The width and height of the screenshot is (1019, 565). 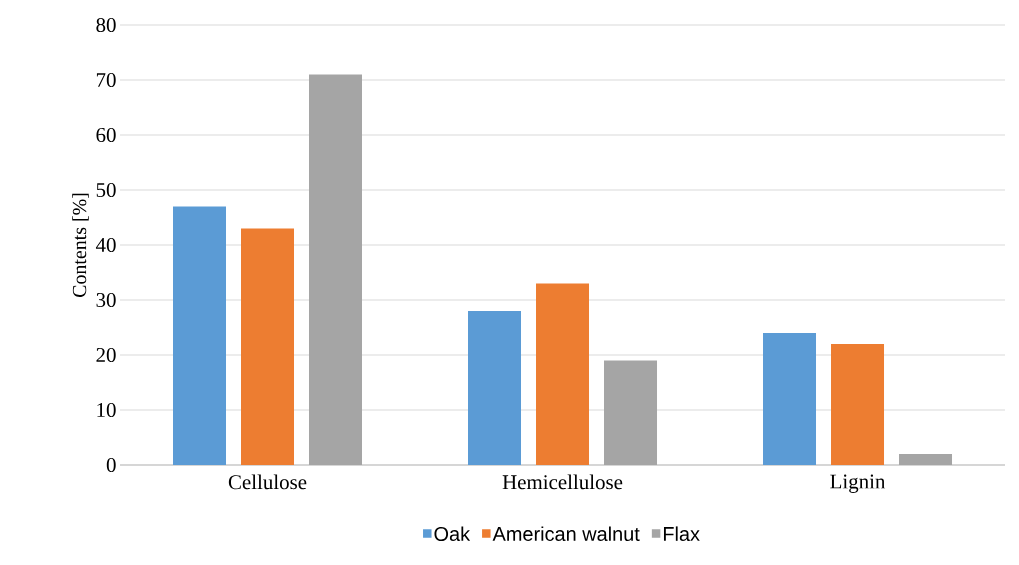 What do you see at coordinates (681, 534) in the screenshot?
I see `legend-label: Flax` at bounding box center [681, 534].